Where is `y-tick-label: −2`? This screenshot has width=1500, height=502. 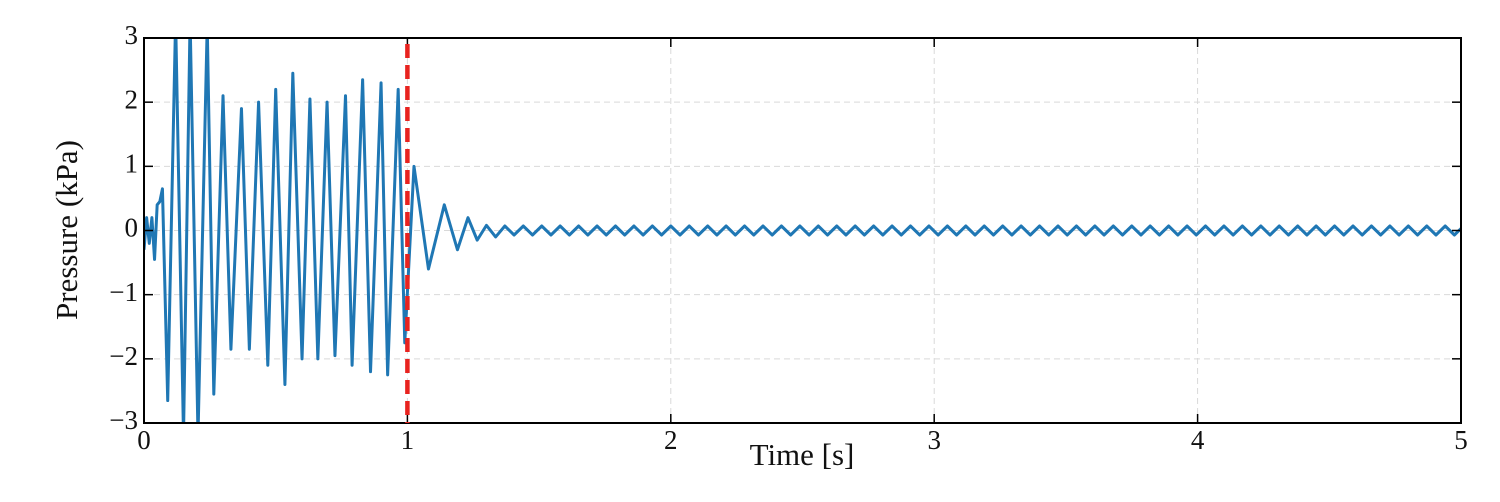 y-tick-label: −2 is located at coordinates (123, 356).